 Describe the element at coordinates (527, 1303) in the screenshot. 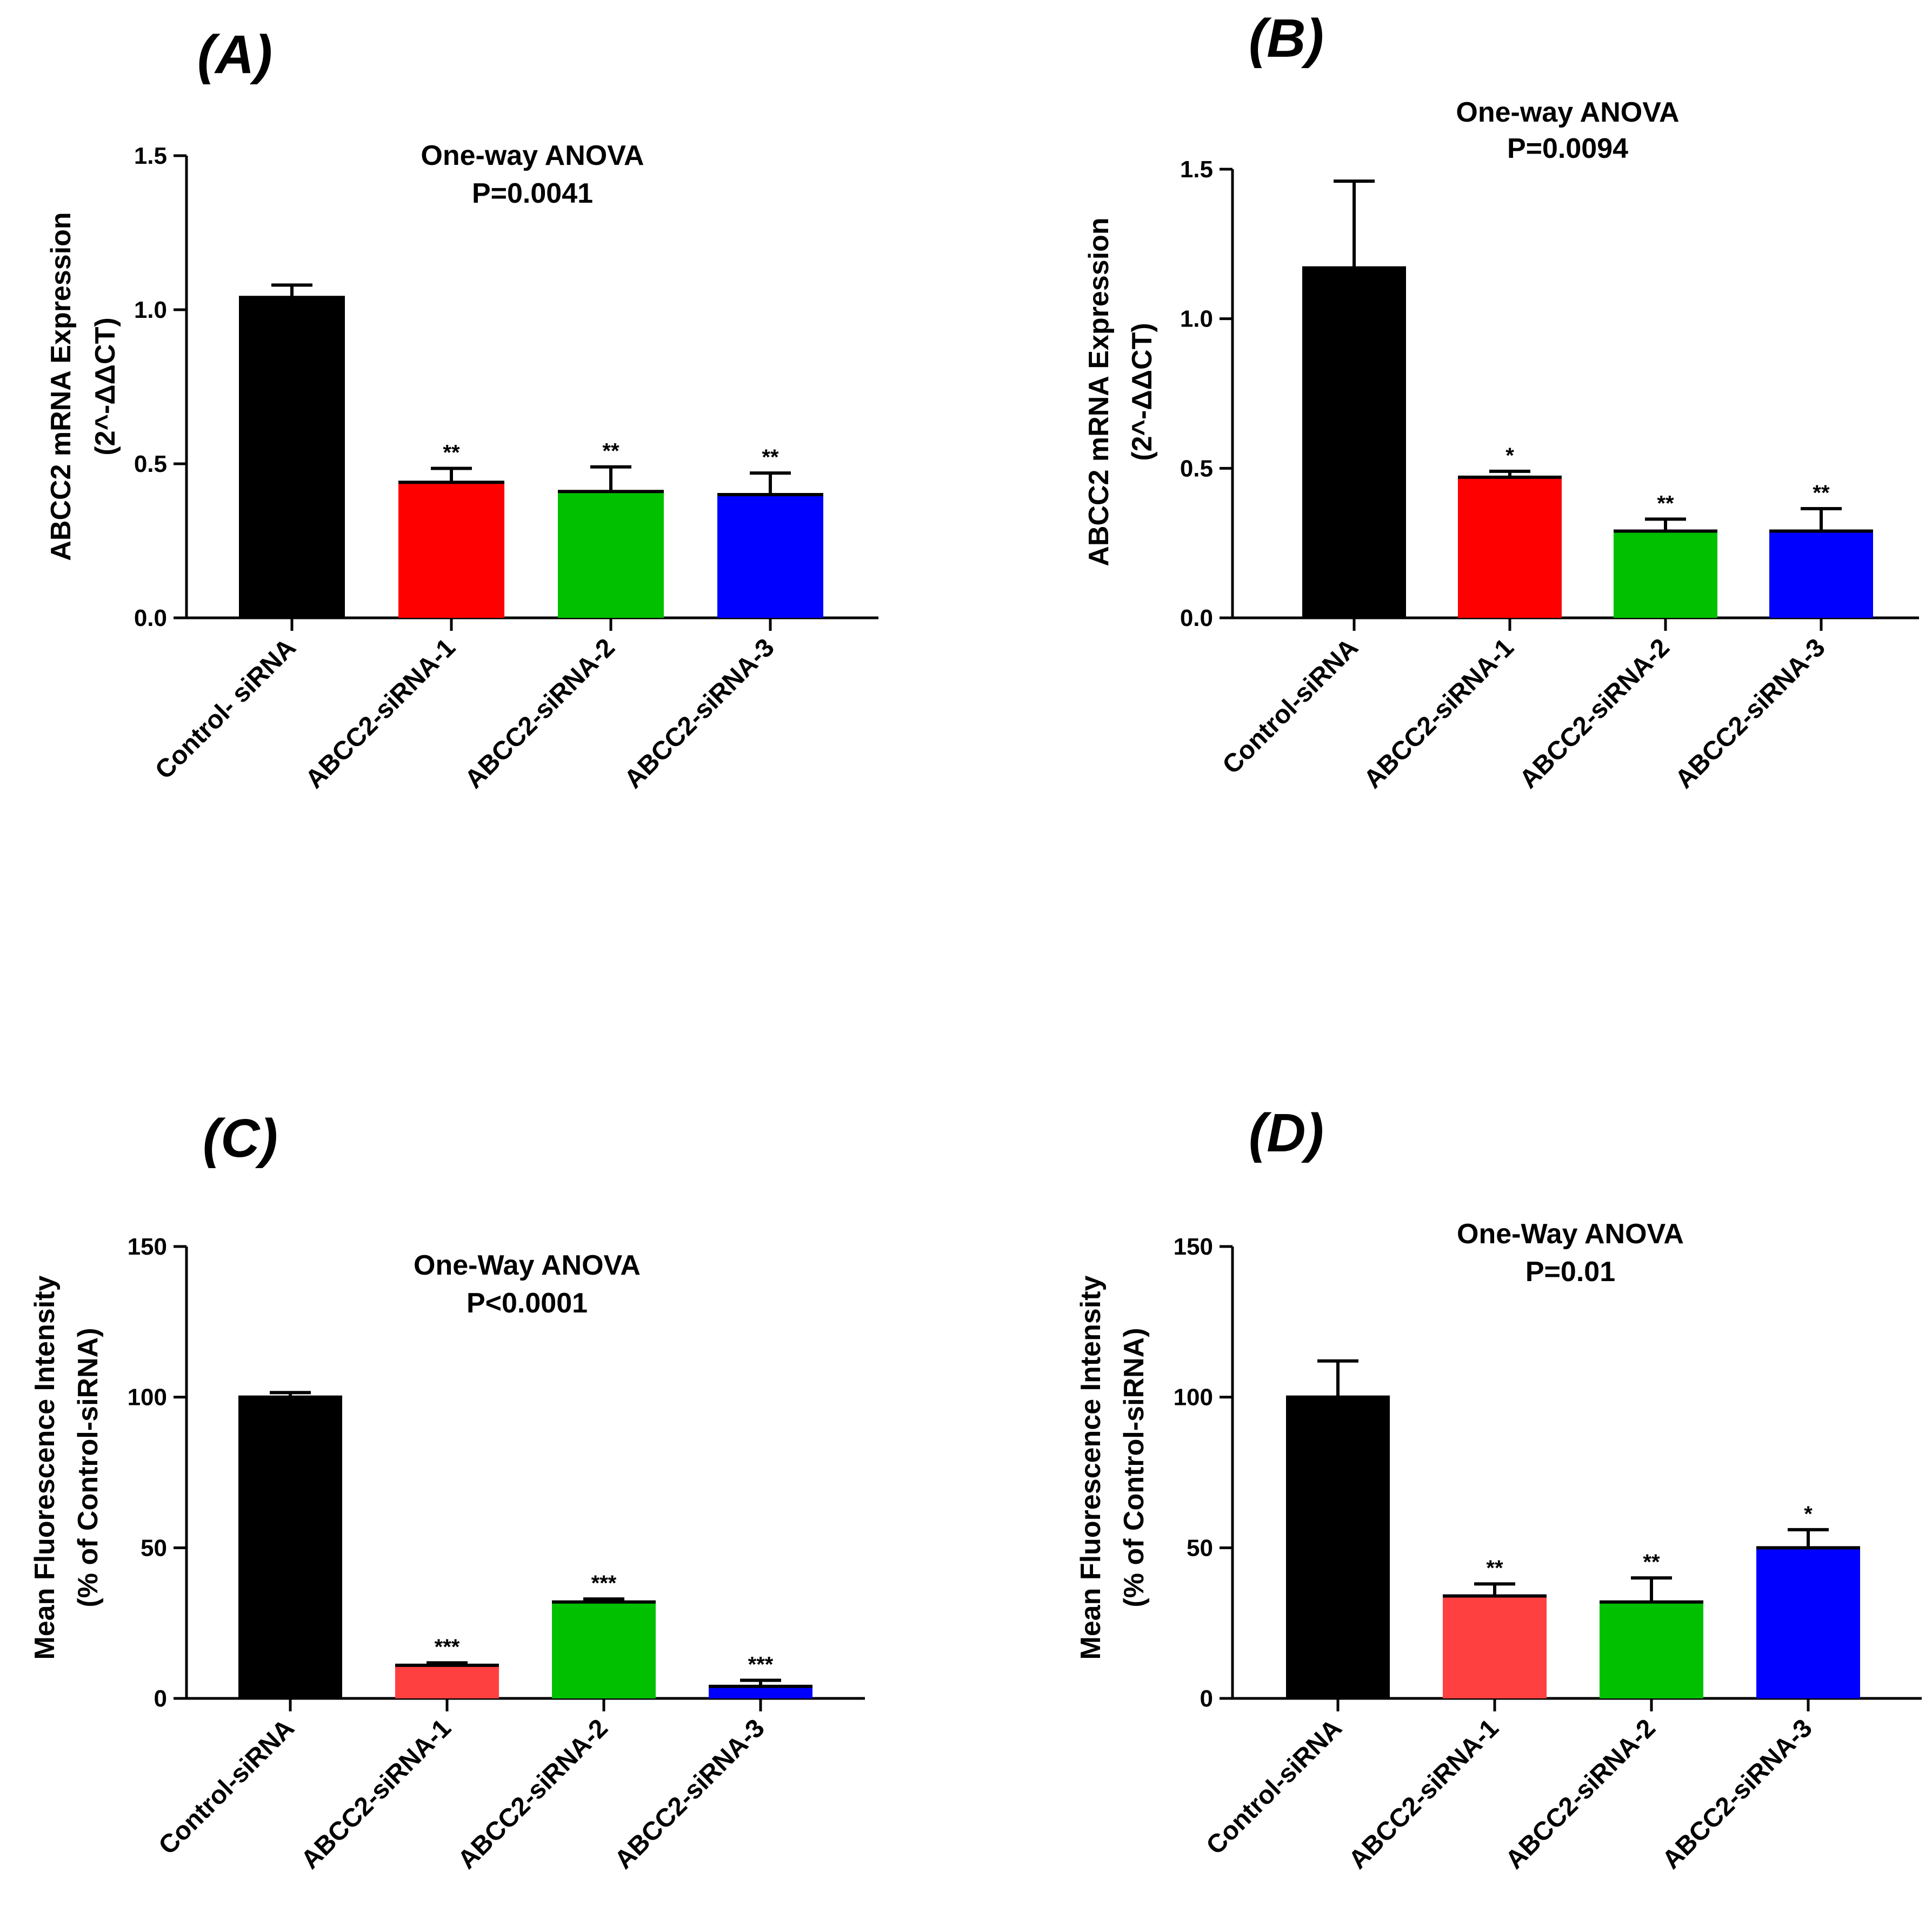

I see `chart-title-line2: P<0.0001` at that location.